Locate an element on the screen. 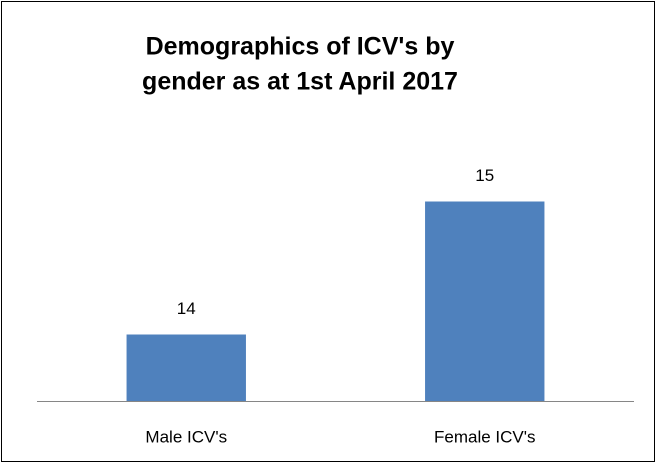 The image size is (657, 464). chart-title: Demographics of ICV's by is located at coordinates (300, 47).